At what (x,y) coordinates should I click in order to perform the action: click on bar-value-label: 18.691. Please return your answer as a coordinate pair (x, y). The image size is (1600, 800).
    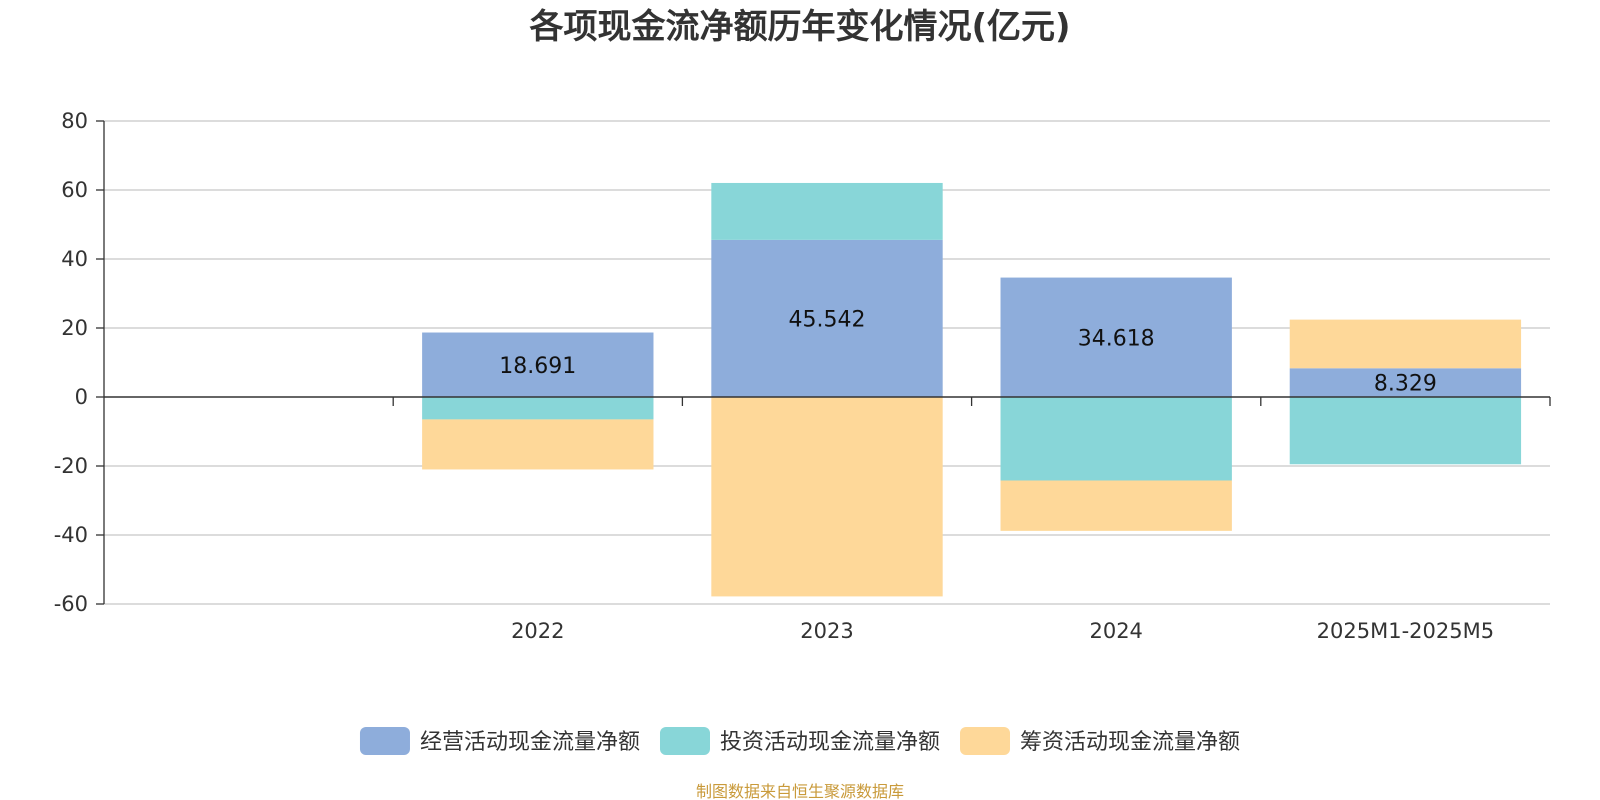
    Looking at the image, I should click on (537, 366).